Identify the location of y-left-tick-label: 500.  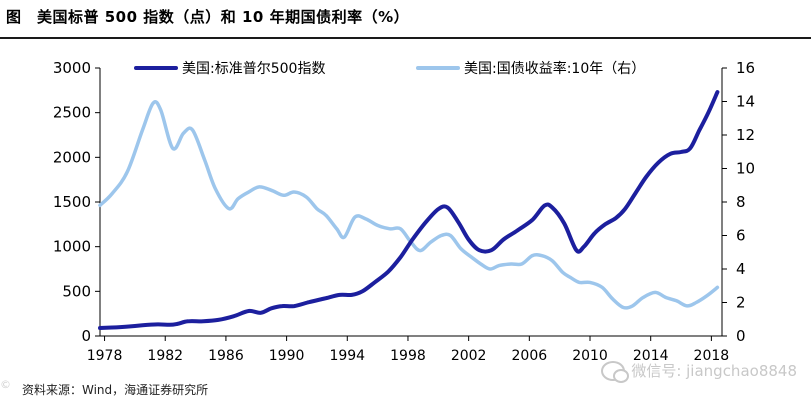
(76, 291).